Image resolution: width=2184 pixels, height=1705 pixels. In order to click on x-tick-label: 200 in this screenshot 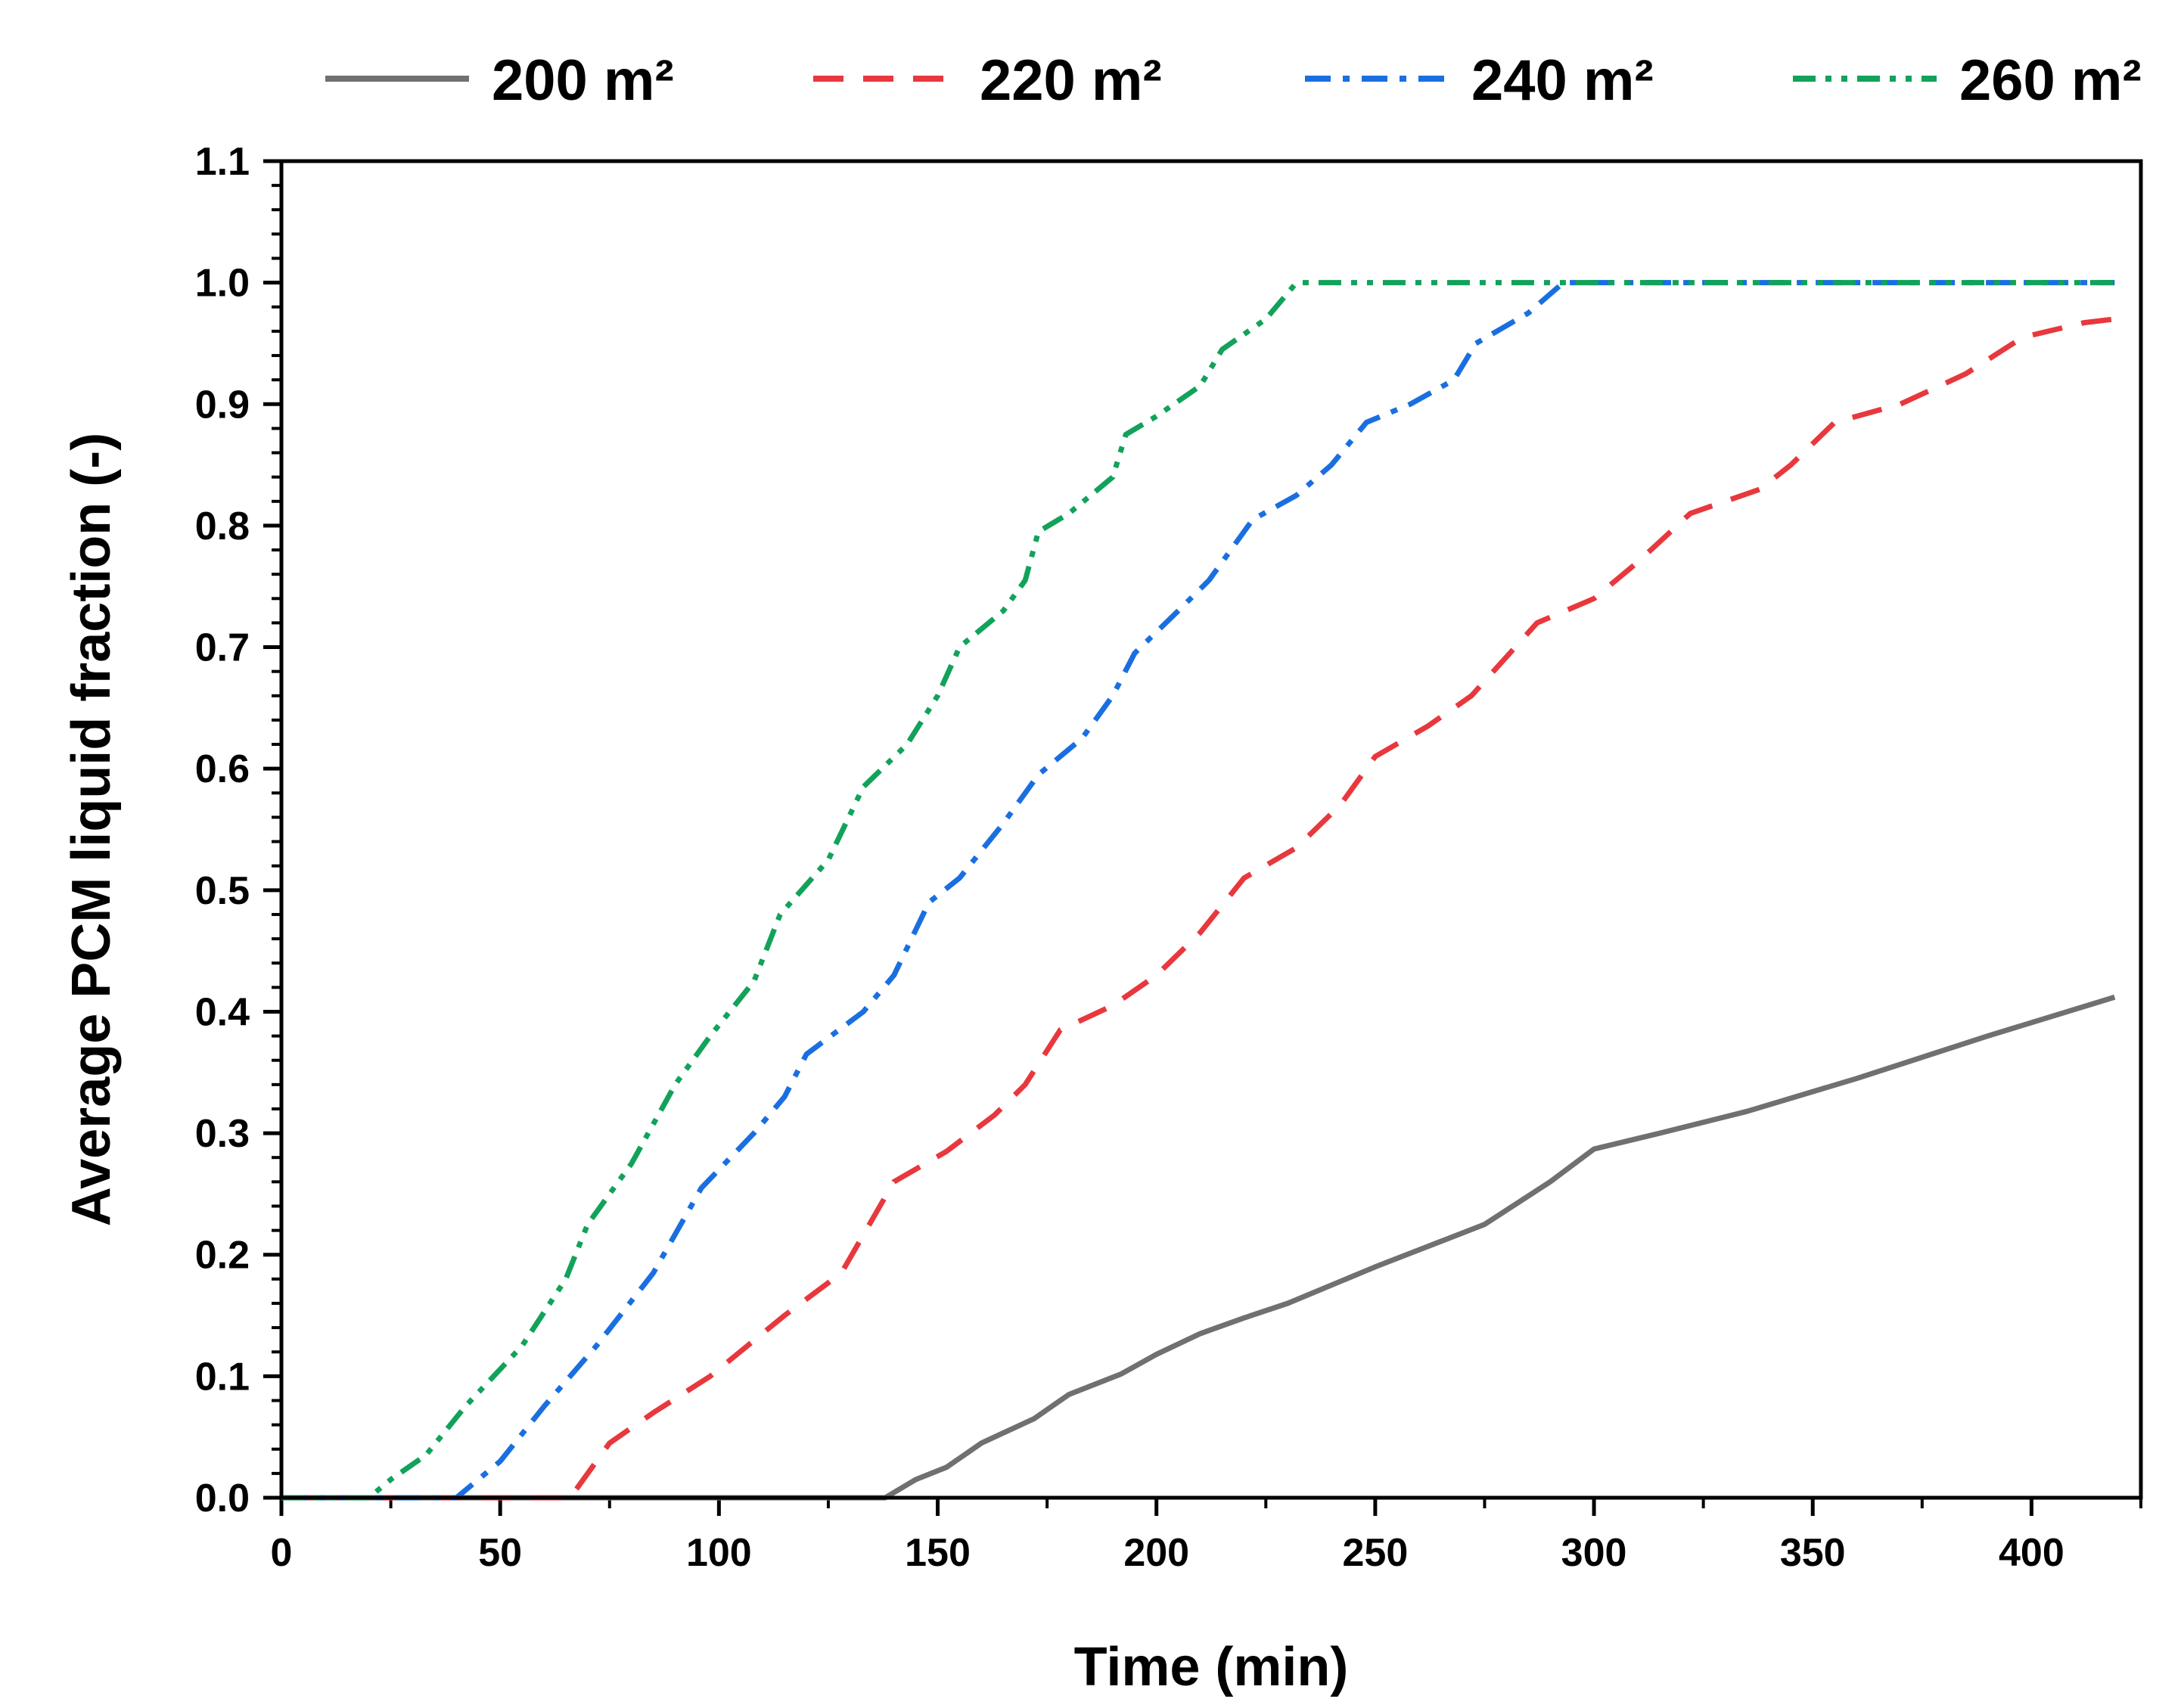, I will do `click(1156, 1553)`.